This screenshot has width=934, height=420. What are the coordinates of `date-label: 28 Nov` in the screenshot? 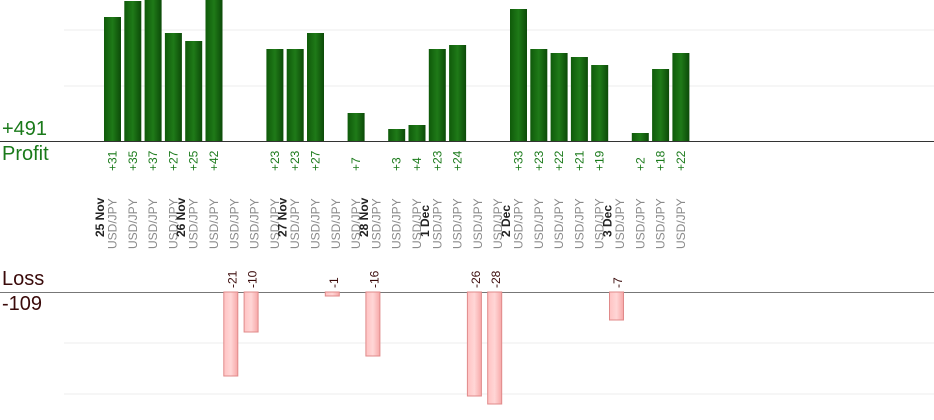 It's located at (364, 217).